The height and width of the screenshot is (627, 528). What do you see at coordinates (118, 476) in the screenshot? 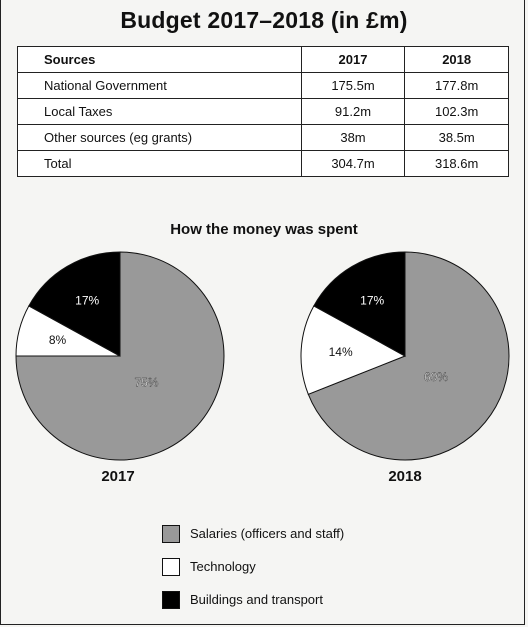
I see `pie-year-label-2017: 2017` at bounding box center [118, 476].